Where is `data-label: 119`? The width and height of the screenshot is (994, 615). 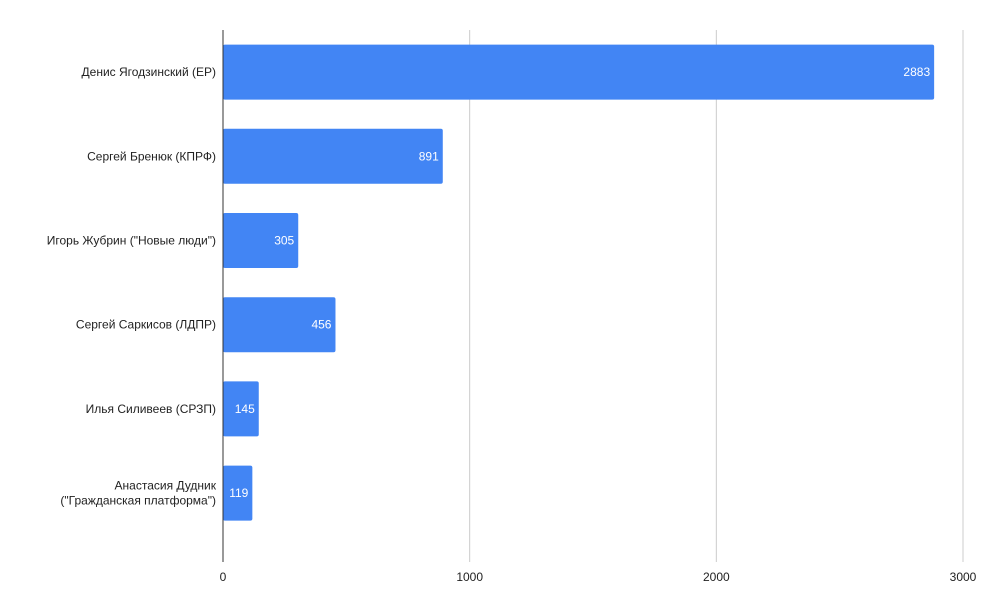 data-label: 119 is located at coordinates (238, 493).